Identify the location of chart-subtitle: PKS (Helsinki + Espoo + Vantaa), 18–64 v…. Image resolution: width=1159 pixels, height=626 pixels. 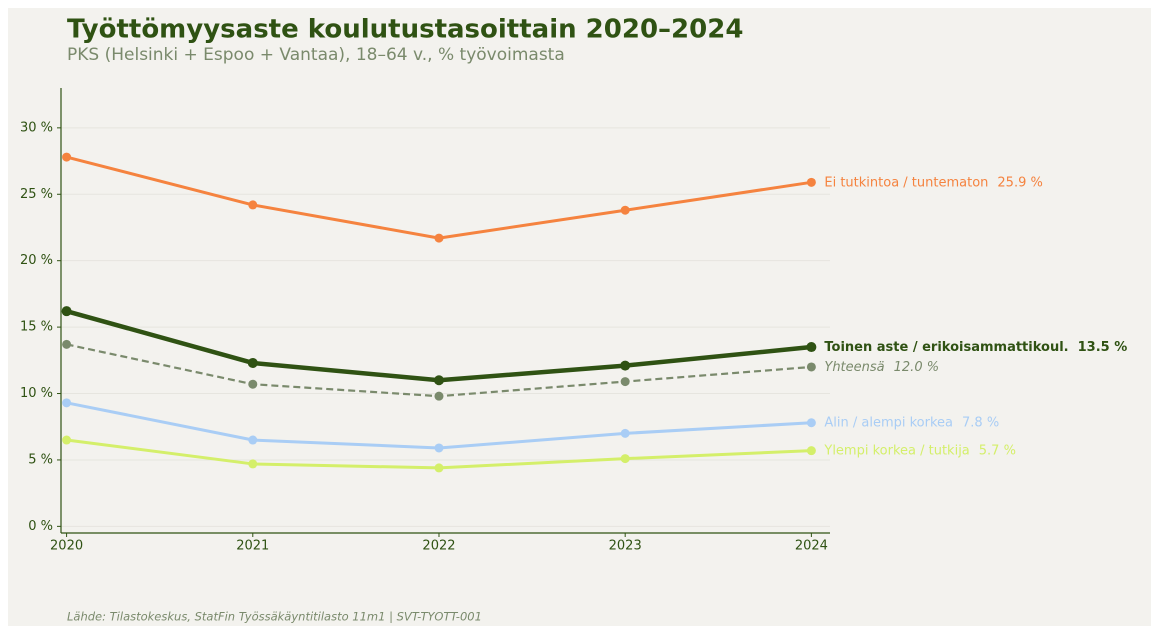
(316, 55).